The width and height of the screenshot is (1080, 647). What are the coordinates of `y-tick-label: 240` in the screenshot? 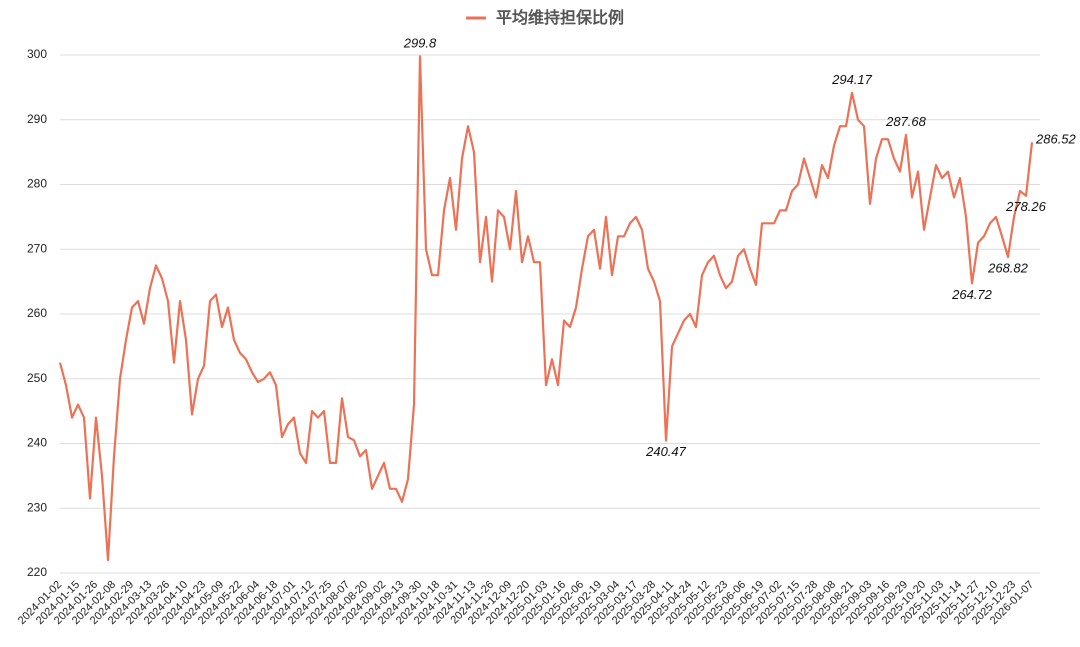 It's located at (37, 443).